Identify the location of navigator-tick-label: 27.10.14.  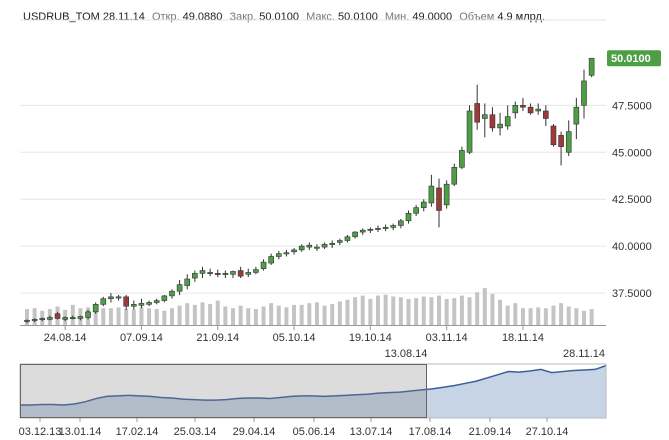
(547, 432).